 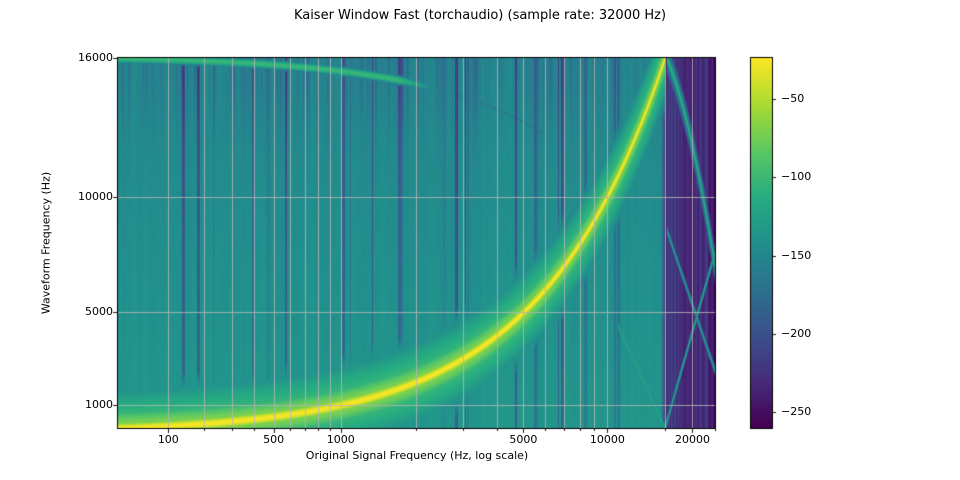 What do you see at coordinates (793, 98) in the screenshot?
I see `colorbar-tick-label: −50` at bounding box center [793, 98].